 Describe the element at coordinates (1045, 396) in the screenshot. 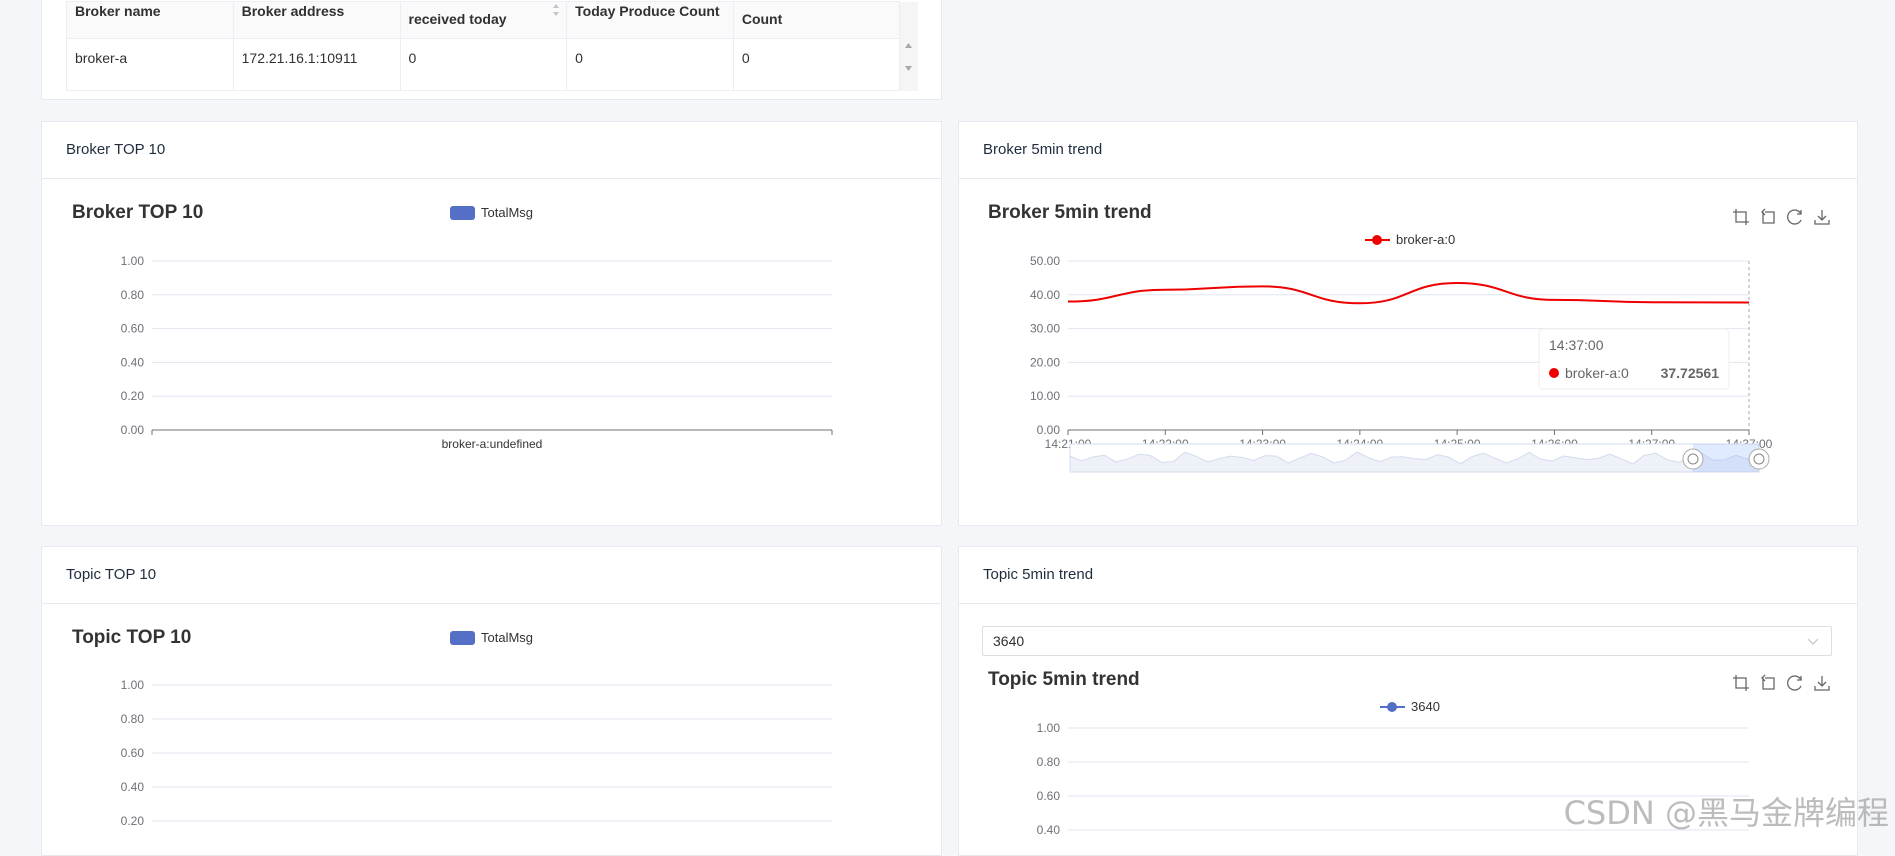

I see `y-tick-label: 10.00` at that location.